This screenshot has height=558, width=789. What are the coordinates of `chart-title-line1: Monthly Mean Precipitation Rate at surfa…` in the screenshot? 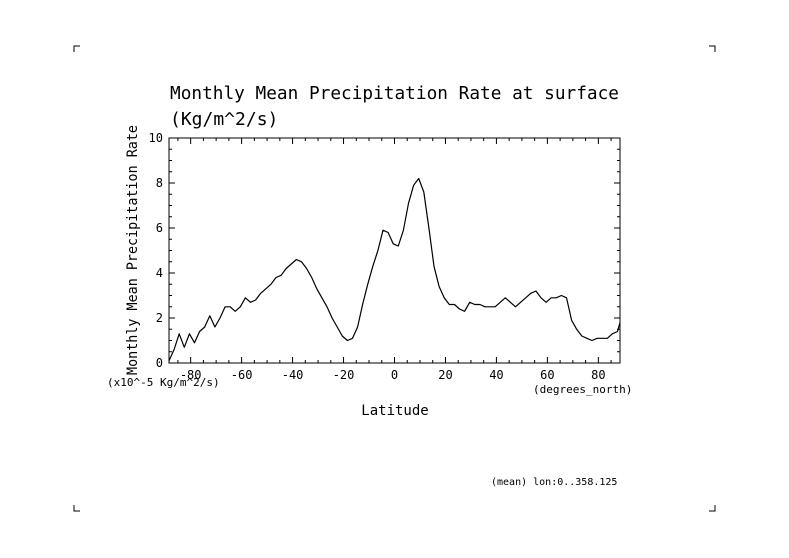 It's located at (394, 93).